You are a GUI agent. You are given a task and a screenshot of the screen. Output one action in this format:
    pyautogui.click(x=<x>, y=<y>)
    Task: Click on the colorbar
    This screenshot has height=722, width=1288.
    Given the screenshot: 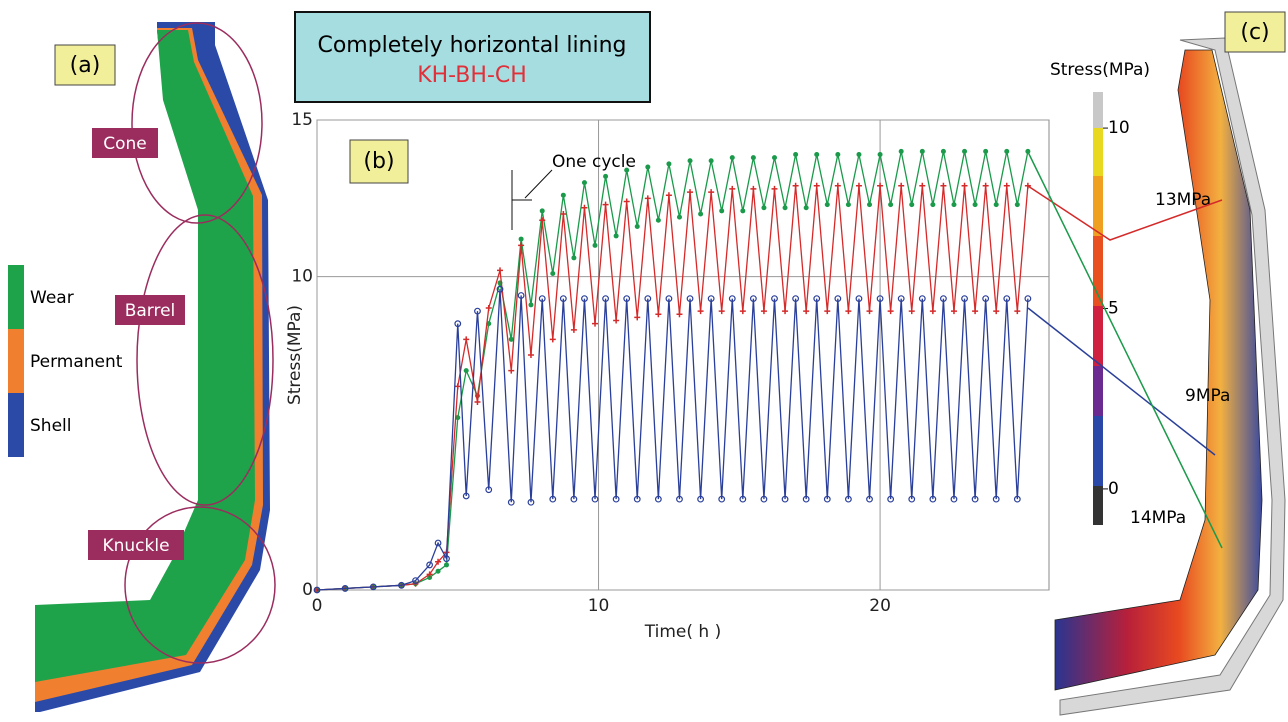 What is the action you would take?
    pyautogui.click(x=1098, y=308)
    